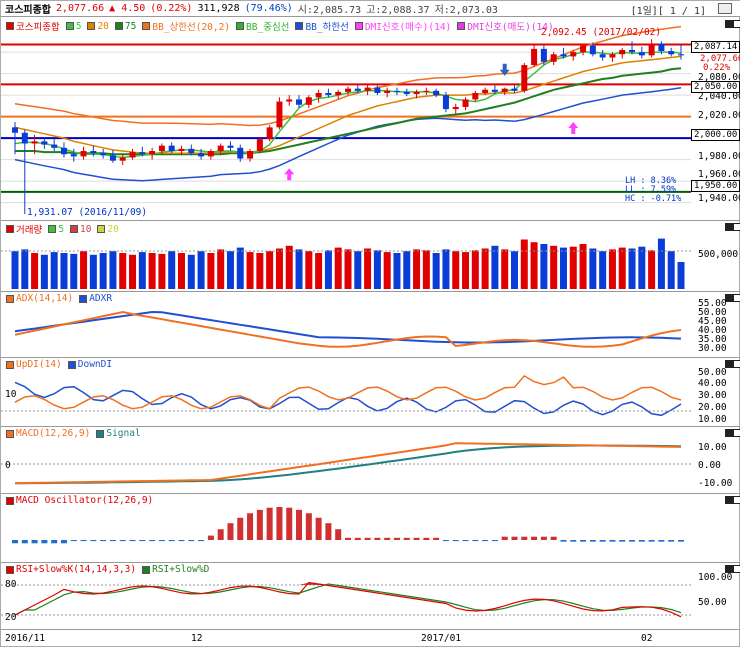 The image size is (740, 647). What do you see at coordinates (510, 27) in the screenshot?
I see `legend-label: DMI신호(매도)(14)` at bounding box center [510, 27].